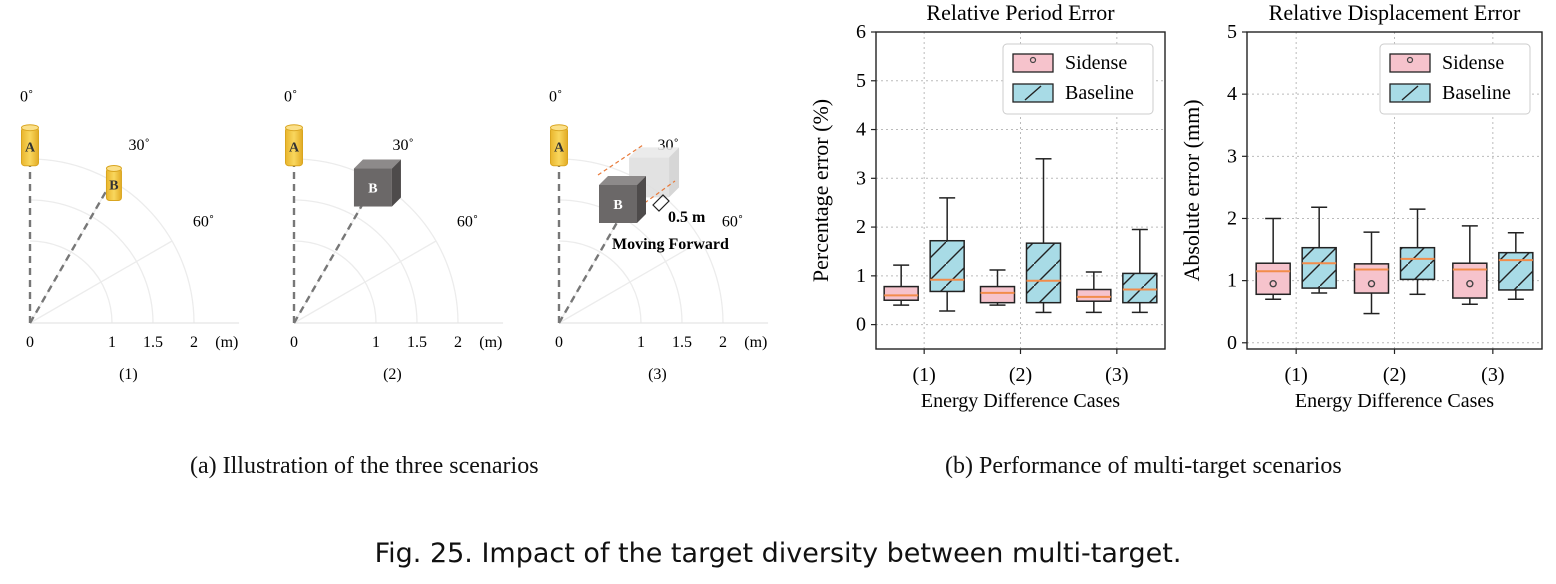 The width and height of the screenshot is (1556, 584). Describe the element at coordinates (654, 152) in the screenshot. I see `target-b-ghost-box-top` at that location.